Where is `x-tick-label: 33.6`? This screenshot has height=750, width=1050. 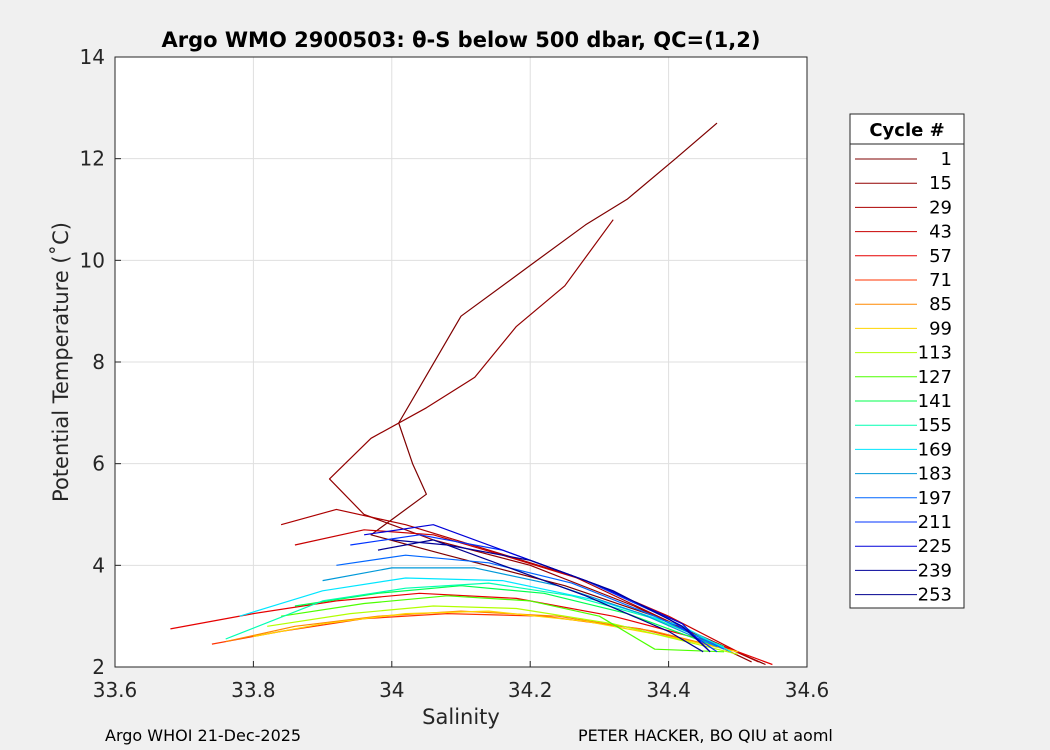 x-tick-label: 33.6 is located at coordinates (115, 690).